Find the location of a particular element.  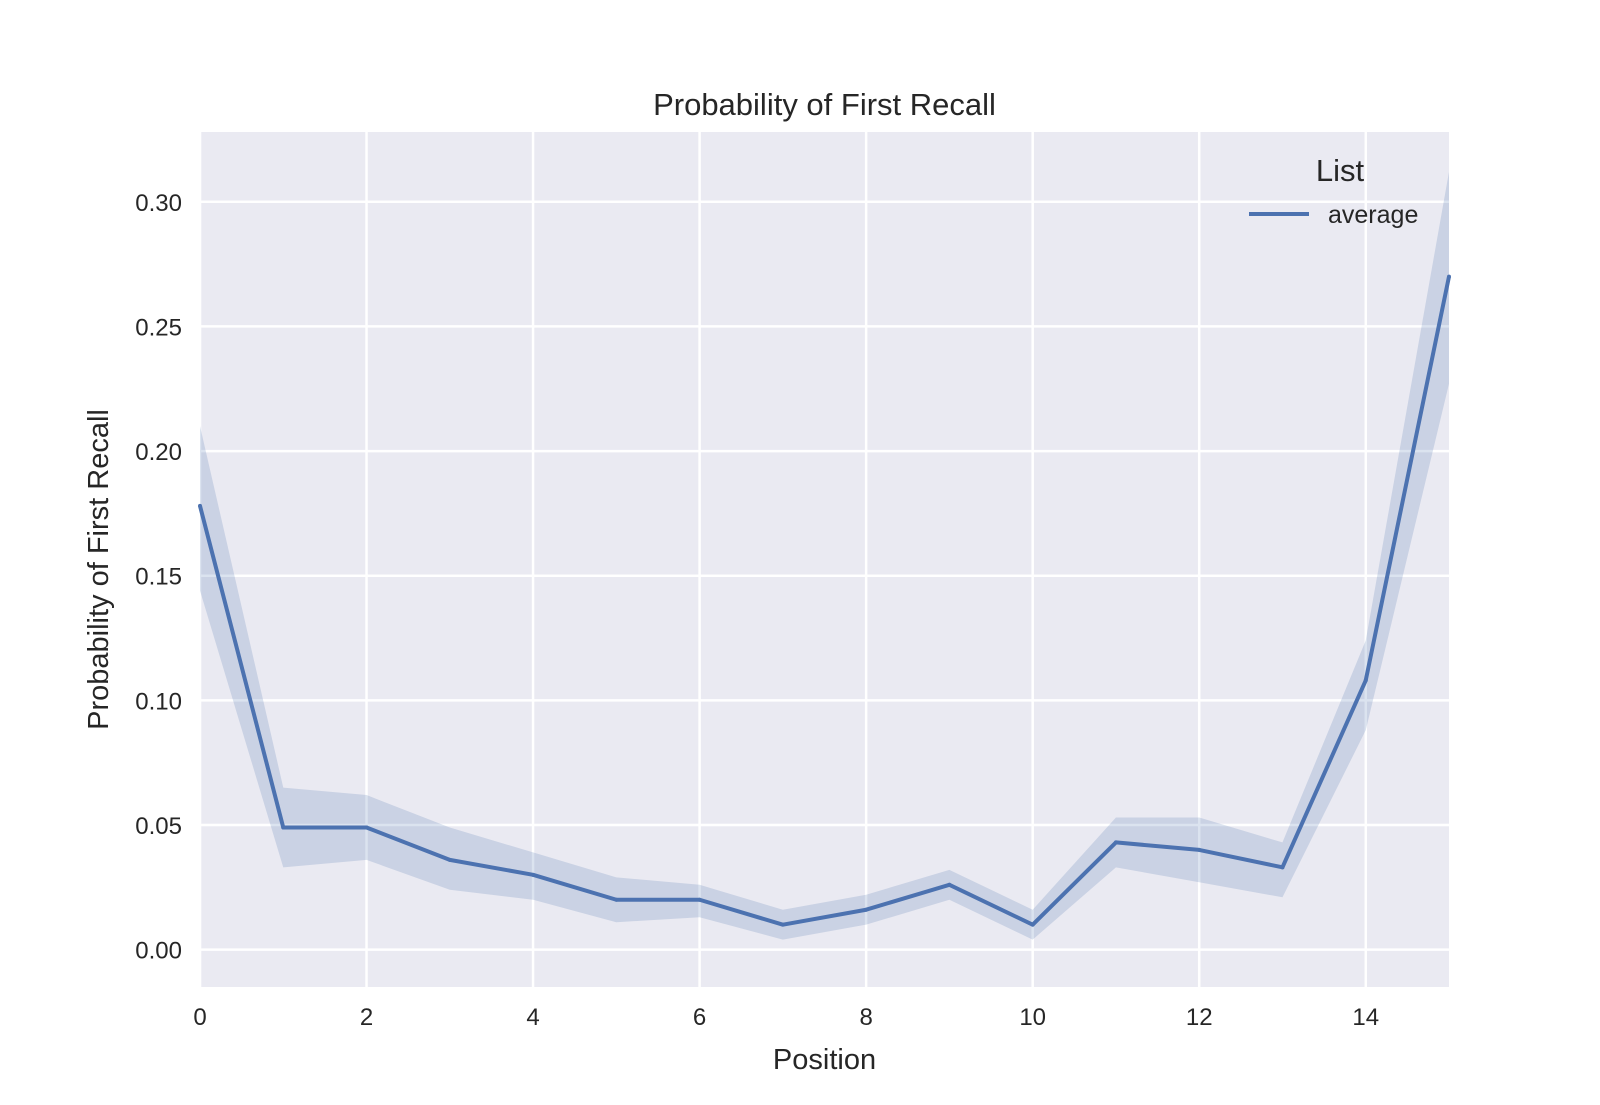

y-axis-title: Probability of First Recall is located at coordinates (99, 569).